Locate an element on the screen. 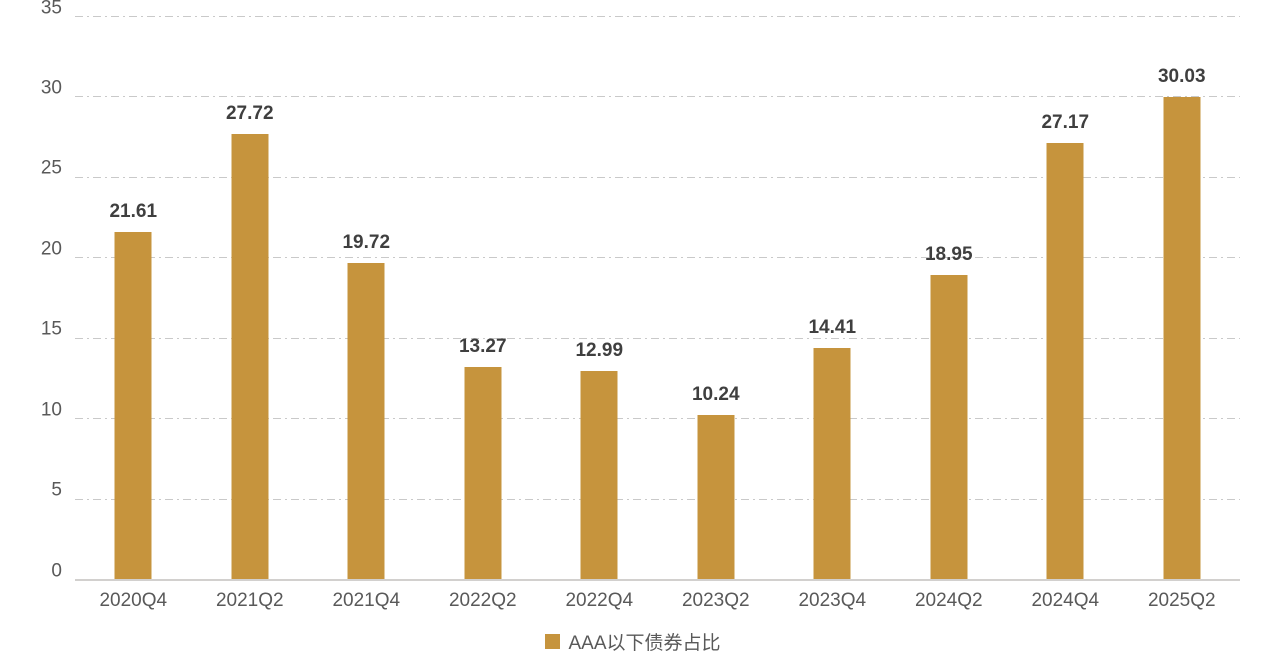 The image size is (1266, 660). bar-2020Q4 is located at coordinates (133, 406).